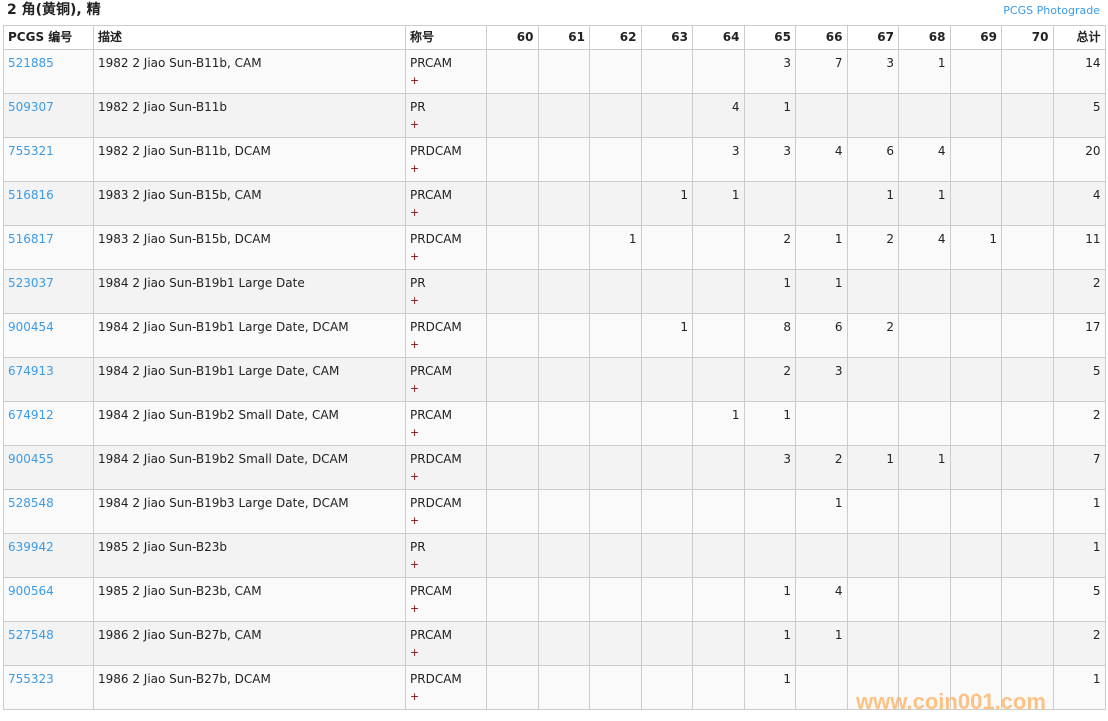 The width and height of the screenshot is (1108, 721). Describe the element at coordinates (31, 679) in the screenshot. I see `pcgs-id-link: 755323` at that location.